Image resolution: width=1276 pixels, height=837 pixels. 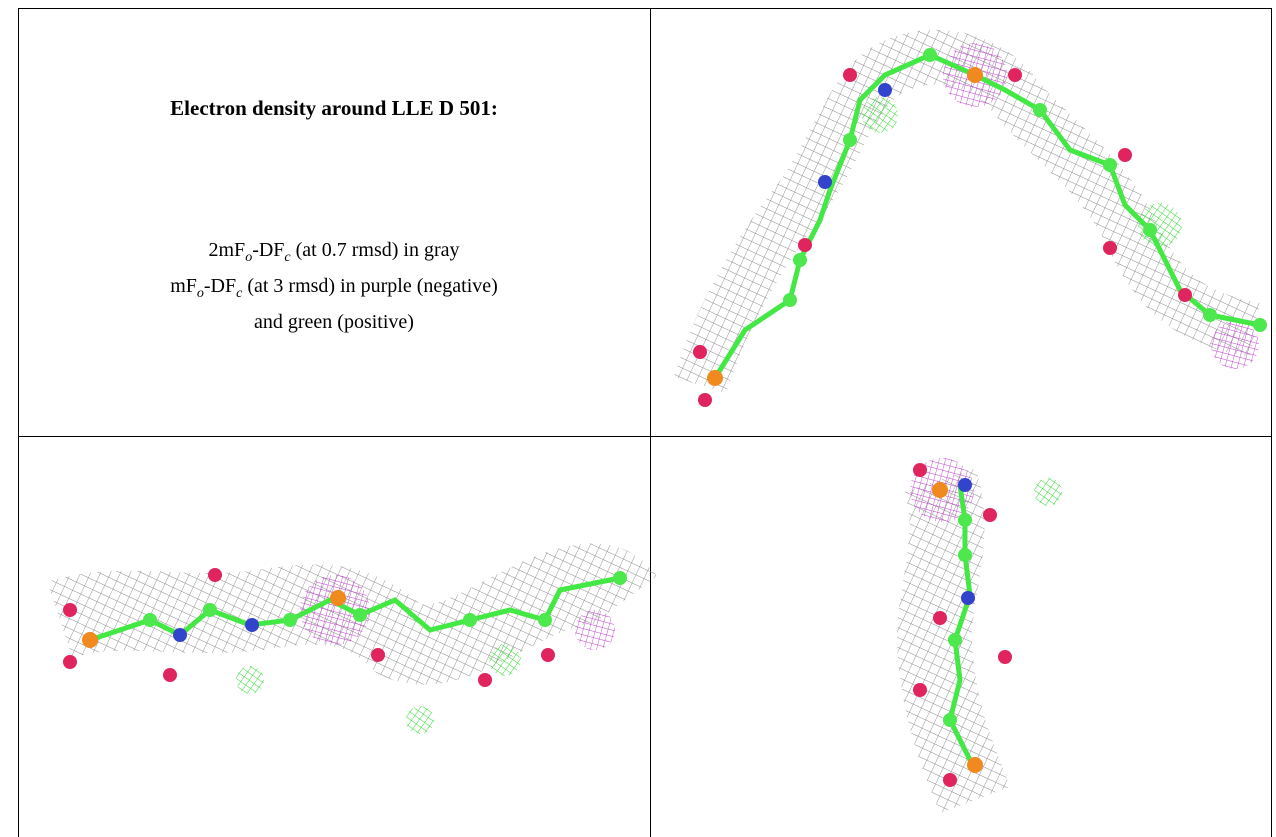 I want to click on legend-line: and green (positive), so click(x=334, y=322).